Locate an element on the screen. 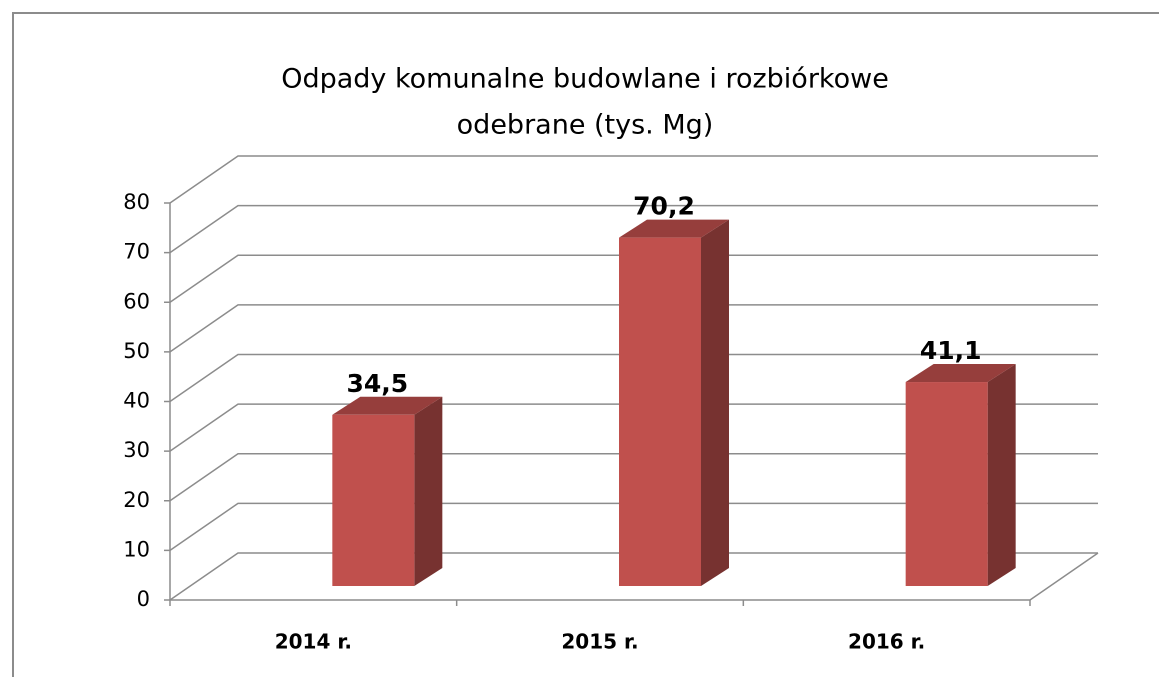 This screenshot has width=1159, height=677. y-tick-label: 80 is located at coordinates (136, 202).